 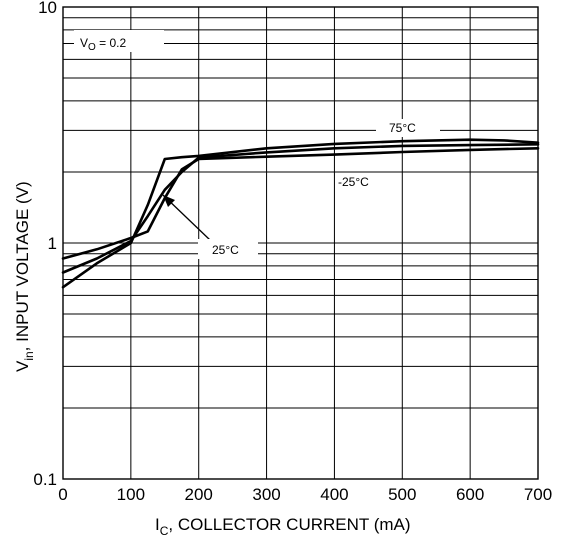 I want to click on condition-box, so click(x=119, y=41).